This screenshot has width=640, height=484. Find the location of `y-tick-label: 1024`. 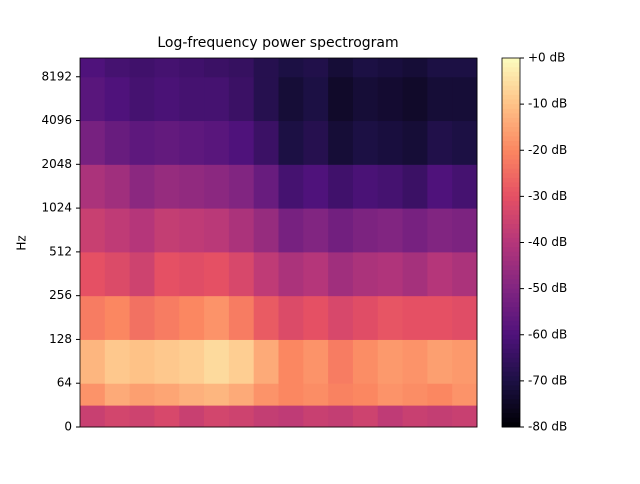

y-tick-label: 1024 is located at coordinates (56, 208).